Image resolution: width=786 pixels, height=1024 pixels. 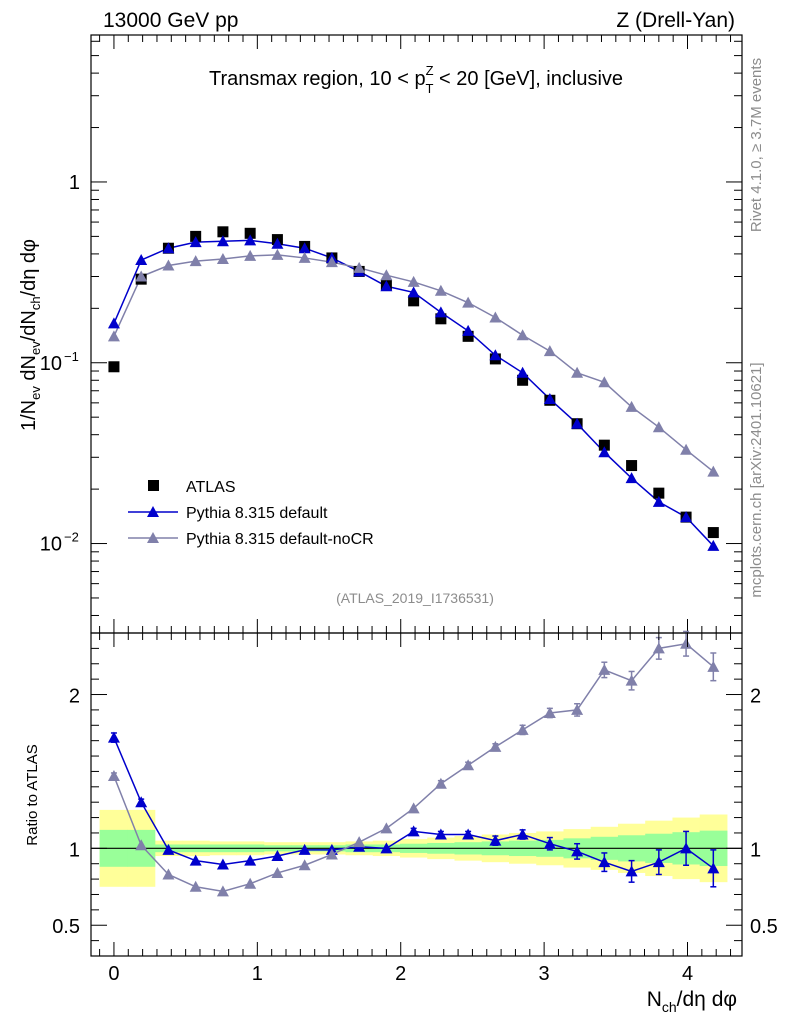 I want to click on ylabel-sub-ev1: ev, so click(x=35, y=393).